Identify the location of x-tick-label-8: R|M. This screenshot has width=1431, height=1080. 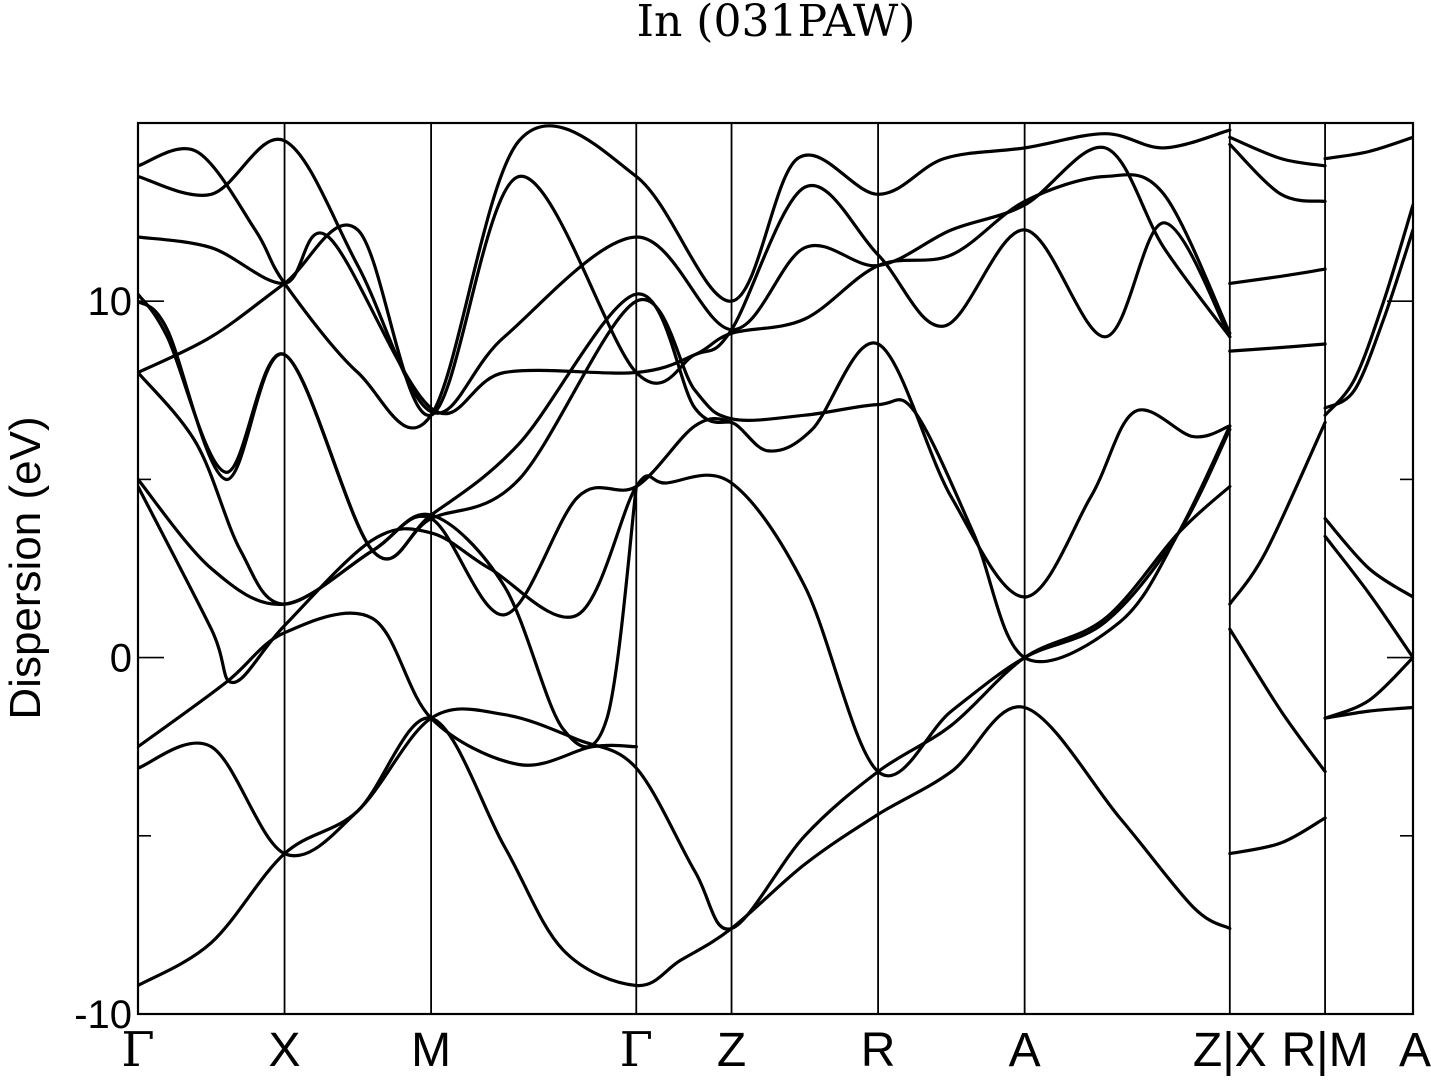
(1325, 1050).